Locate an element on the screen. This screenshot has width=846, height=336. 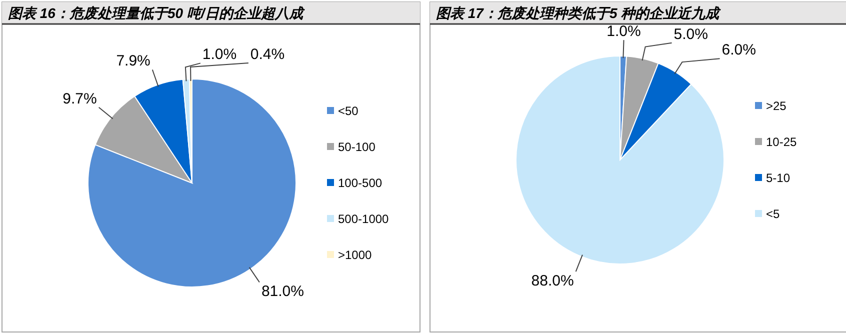
legend-label: 10-25 is located at coordinates (782, 142).